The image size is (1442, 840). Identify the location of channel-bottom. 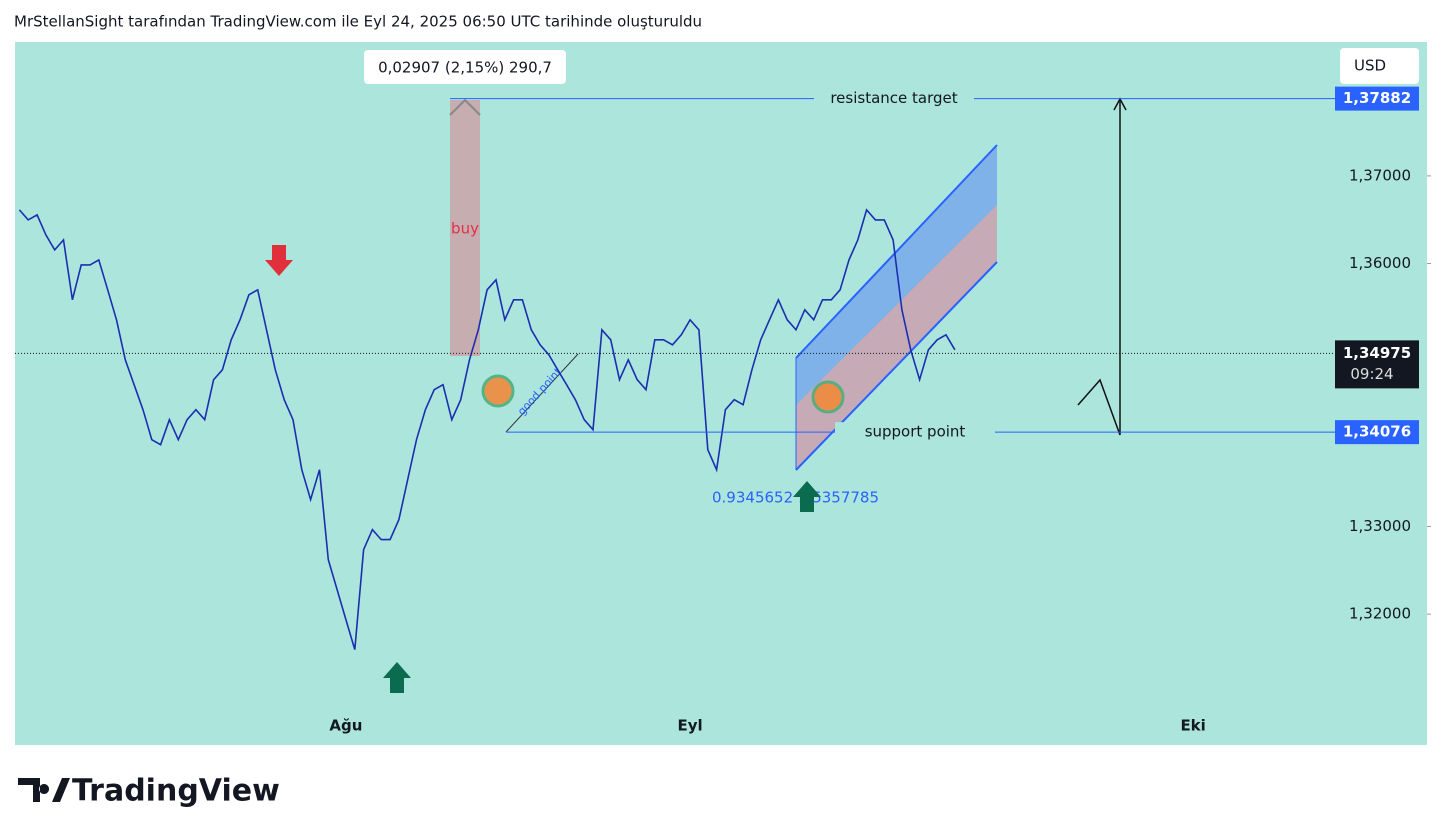
(896, 366).